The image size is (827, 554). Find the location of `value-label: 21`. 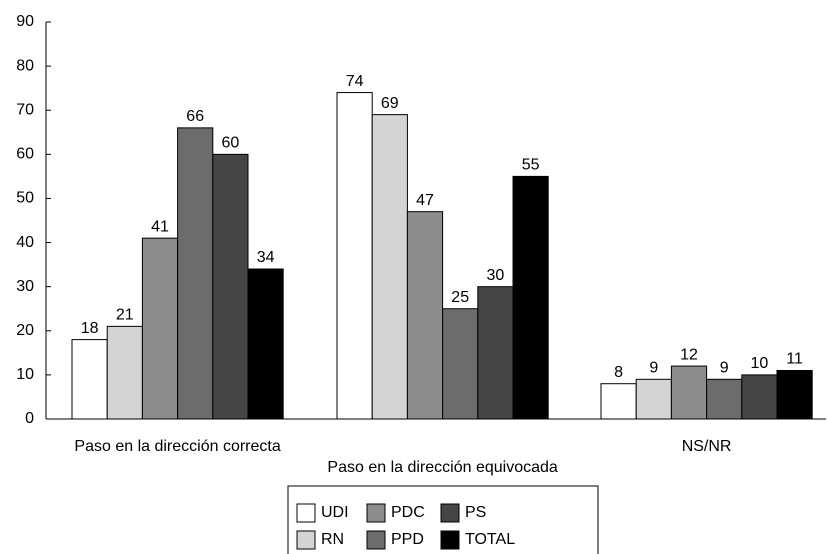

value-label: 21 is located at coordinates (125, 315).